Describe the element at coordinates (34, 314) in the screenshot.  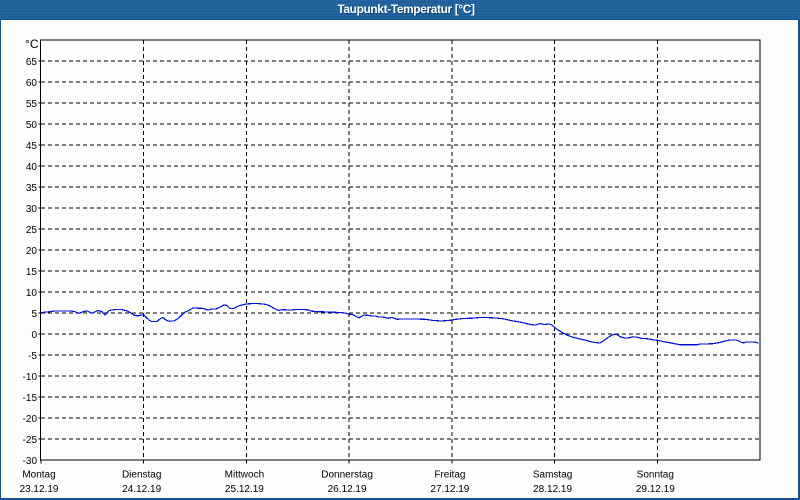
I see `svg-text: 5` at that location.